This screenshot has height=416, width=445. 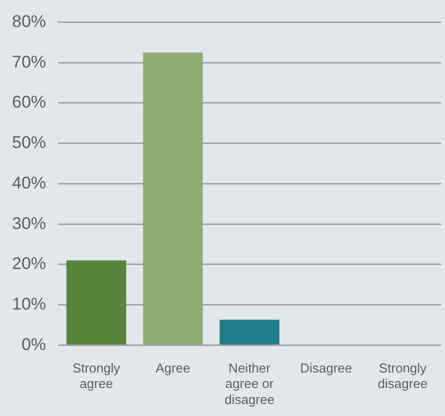 What do you see at coordinates (29, 304) in the screenshot?
I see `y-tick-label: 10%` at bounding box center [29, 304].